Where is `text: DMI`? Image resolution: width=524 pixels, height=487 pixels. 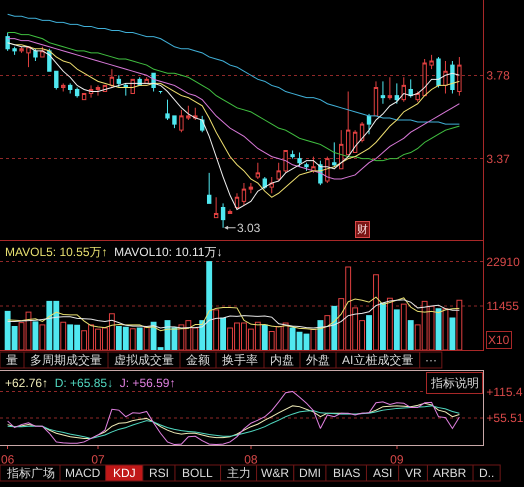 text: DMI is located at coordinates (310, 473).